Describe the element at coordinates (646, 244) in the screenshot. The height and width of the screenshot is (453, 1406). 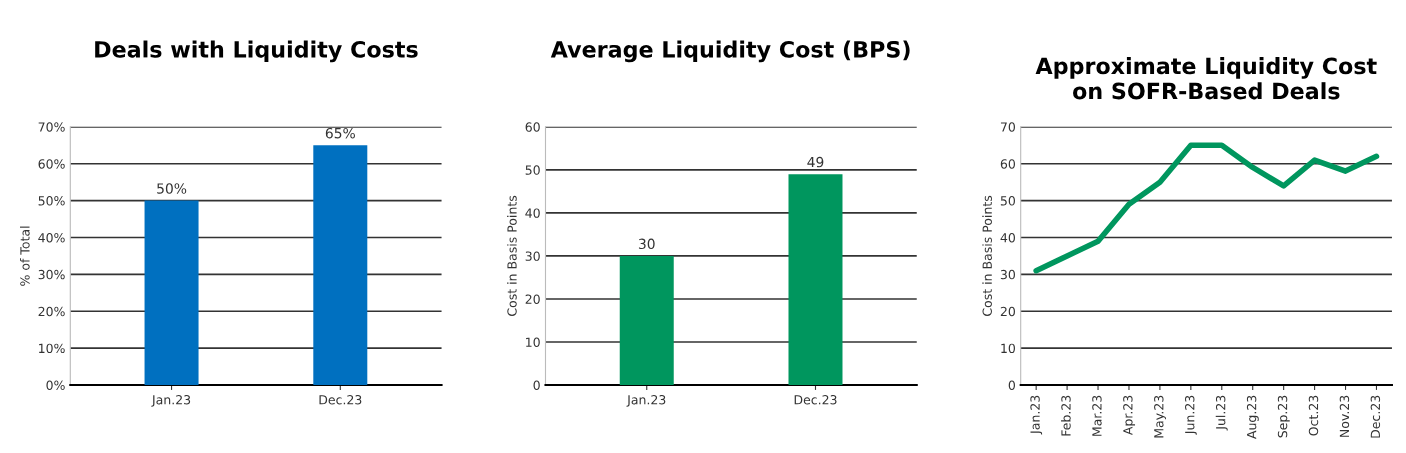
I see `data-label: 30` at that location.